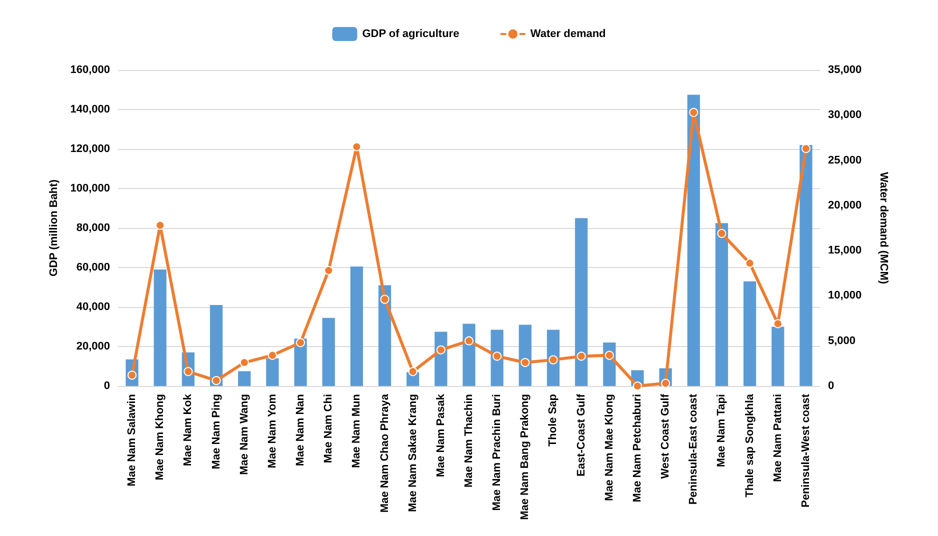 Image resolution: width=938 pixels, height=536 pixels. Describe the element at coordinates (440, 435) in the screenshot. I see `x-tick-label: Mae Nam Pasak` at that location.